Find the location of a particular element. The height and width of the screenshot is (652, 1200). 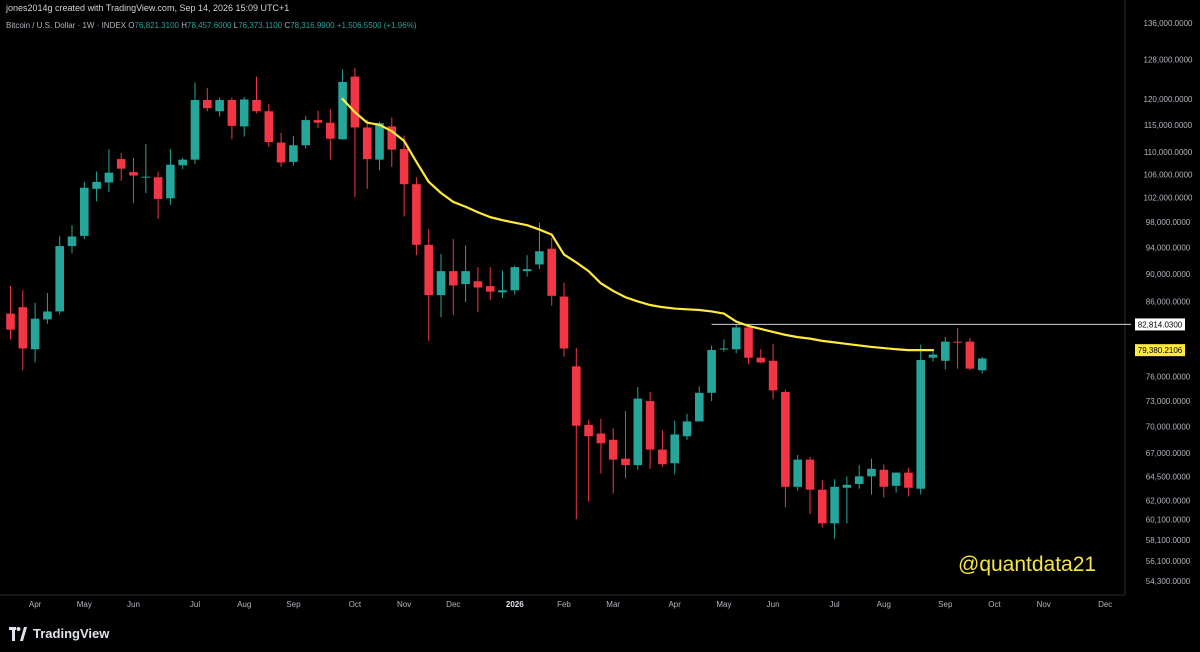

level-price-tag is located at coordinates (1160, 324).